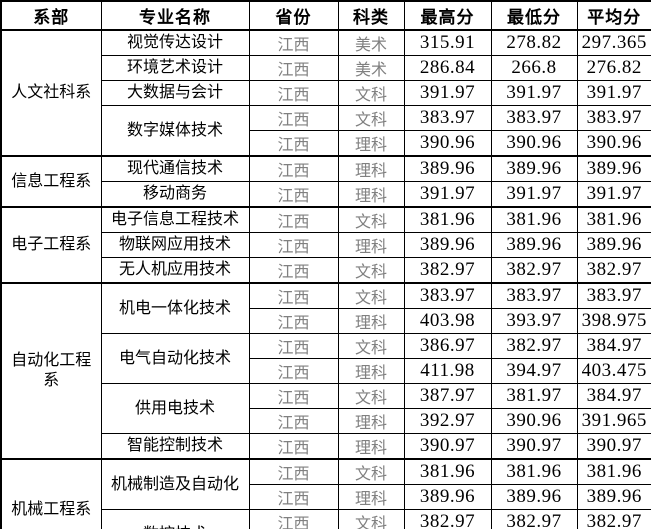 Image resolution: width=651 pixels, height=529 pixels. I want to click on table-row: 江西 理科 389.96 389.96 389.96, so click(326, 497).